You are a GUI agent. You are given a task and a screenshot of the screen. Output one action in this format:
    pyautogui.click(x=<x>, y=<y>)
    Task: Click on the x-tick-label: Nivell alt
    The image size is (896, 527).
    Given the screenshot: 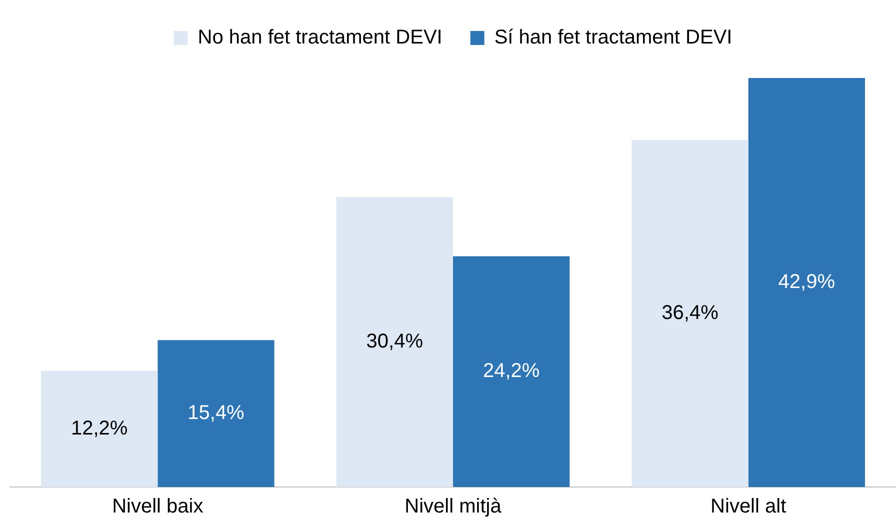 What is the action you would take?
    pyautogui.click(x=748, y=507)
    